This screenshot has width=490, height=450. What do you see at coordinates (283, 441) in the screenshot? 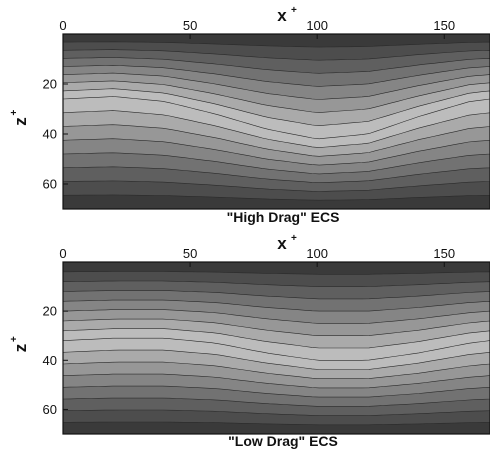
I see `panel-caption: "Low Drag" ECS` at bounding box center [283, 441].